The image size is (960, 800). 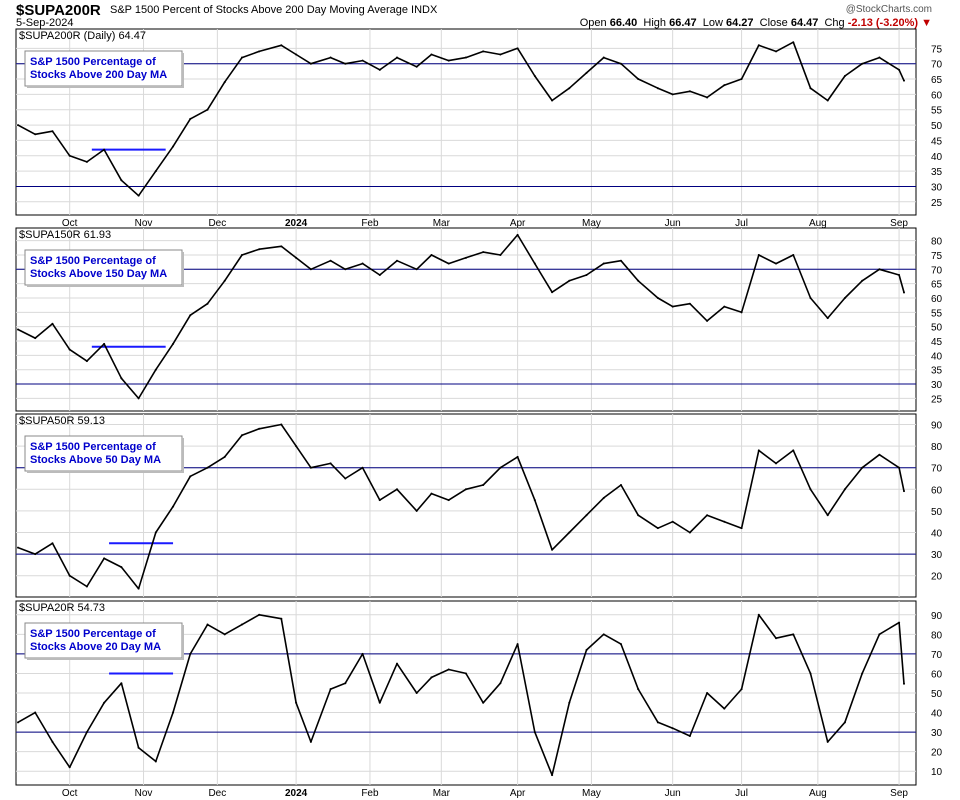 I want to click on x-tick-label: Aug, so click(x=818, y=223).